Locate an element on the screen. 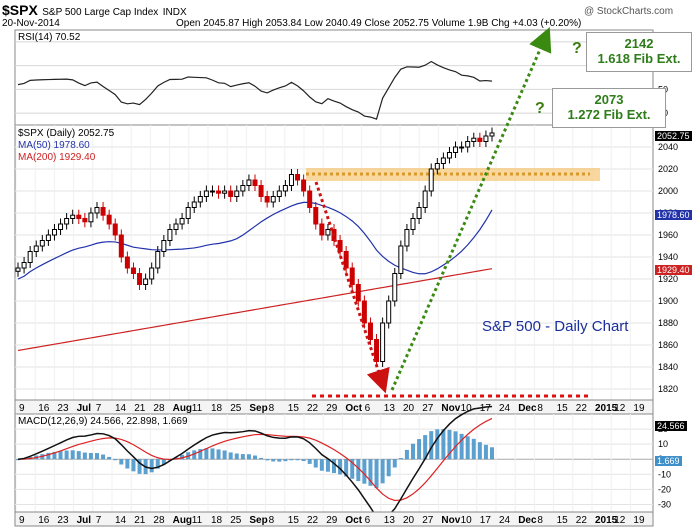  fib-1618-value: 2142 is located at coordinates (639, 43).